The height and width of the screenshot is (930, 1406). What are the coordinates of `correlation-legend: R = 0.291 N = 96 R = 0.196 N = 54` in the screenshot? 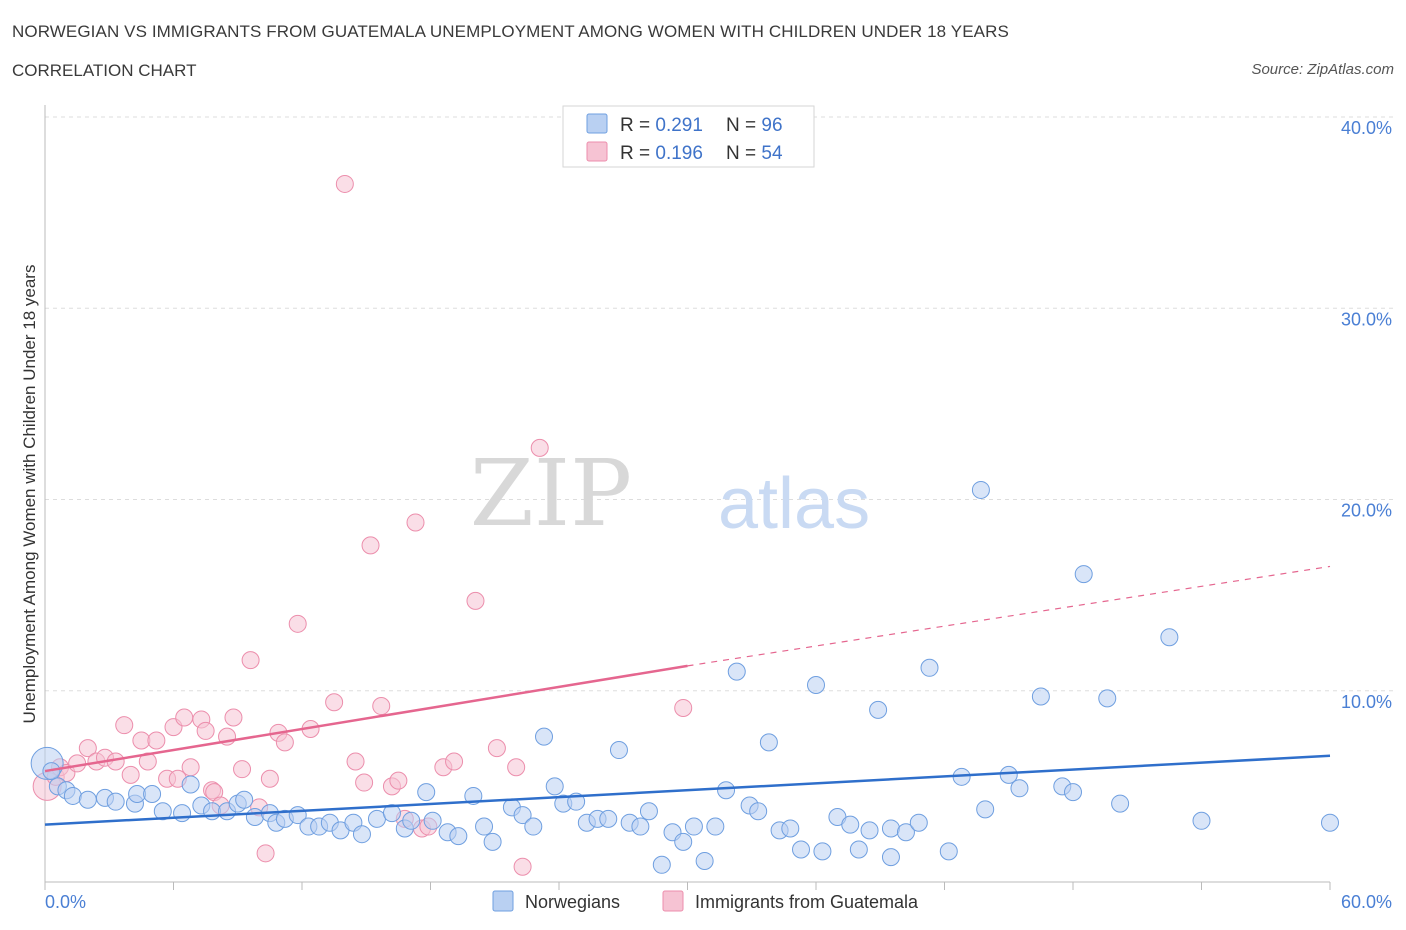 It's located at (688, 136).